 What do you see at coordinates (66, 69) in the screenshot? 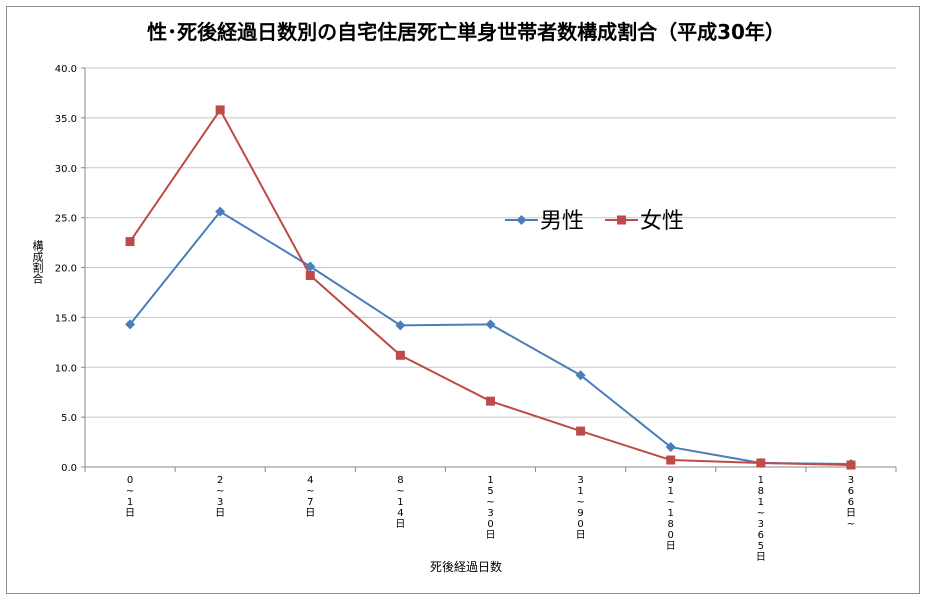
I see `y-tick-label: 40.0` at bounding box center [66, 69].